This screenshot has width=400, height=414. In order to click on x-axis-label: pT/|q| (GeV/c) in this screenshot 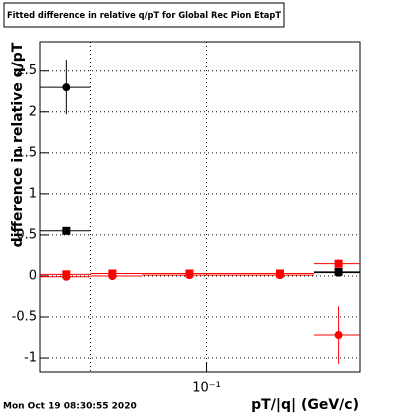, I will do `click(305, 405)`.